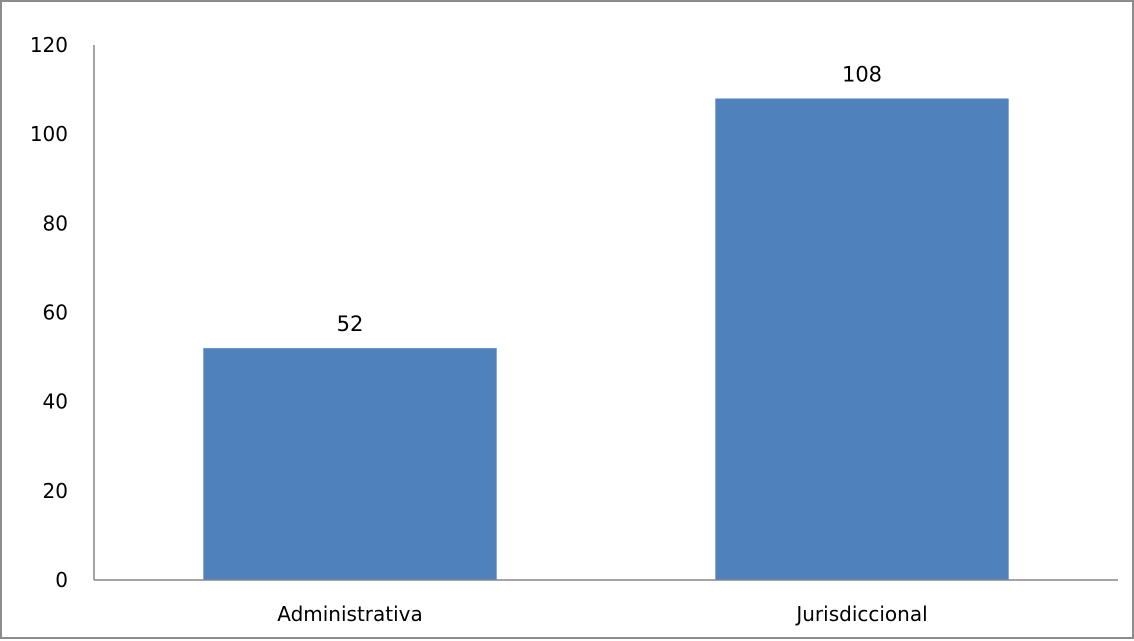  I want to click on y-tick-label: 20, so click(55, 491).